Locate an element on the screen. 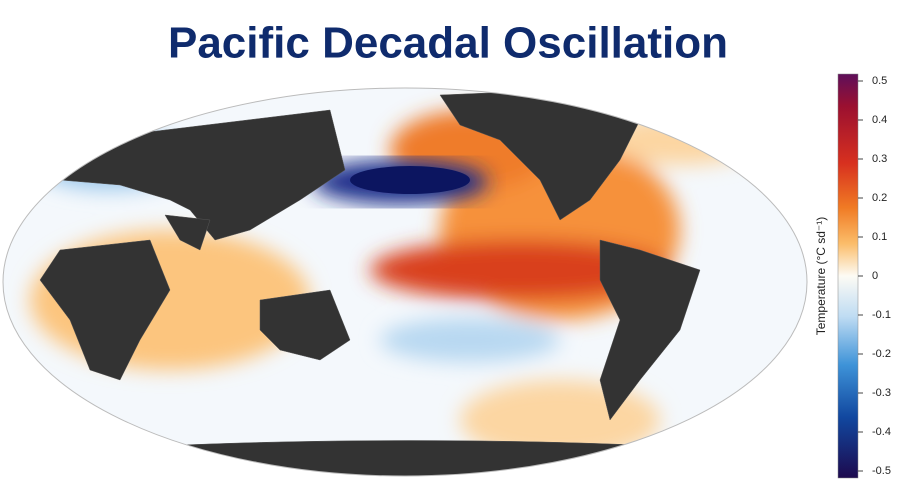  tick-label: -0.2 is located at coordinates (881, 354).